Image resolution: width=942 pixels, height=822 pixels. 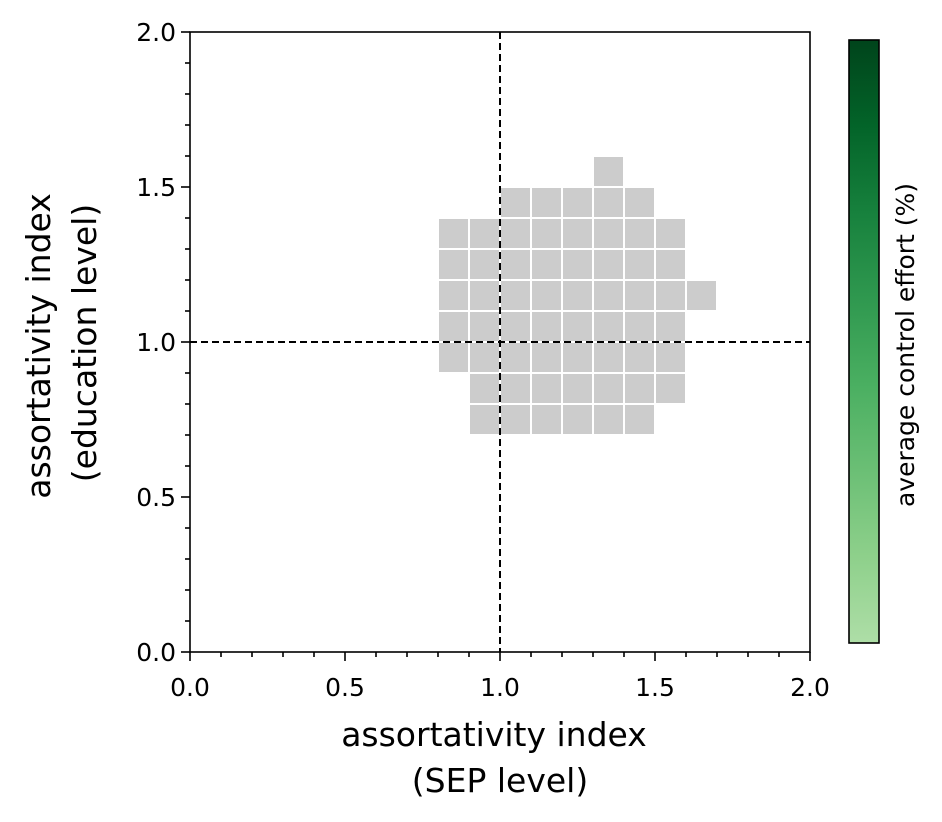 What do you see at coordinates (190, 687) in the screenshot?
I see `x-tick-label: 0.0` at bounding box center [190, 687].